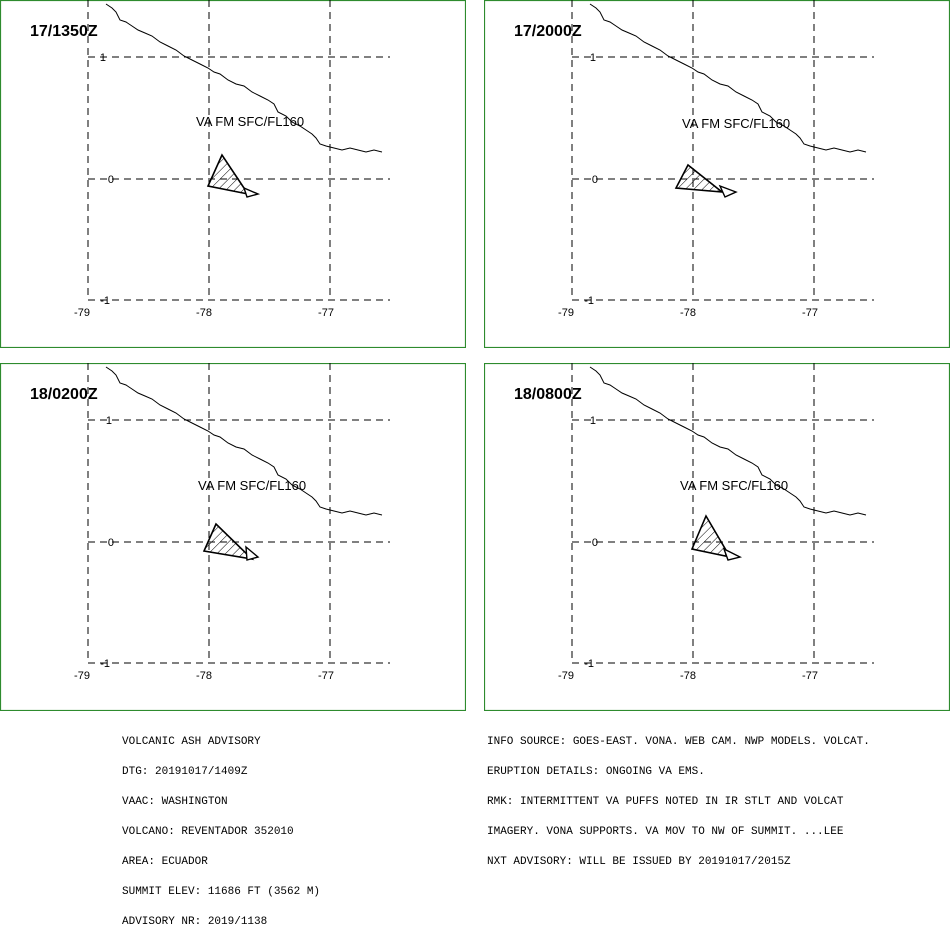 The image size is (950, 937). Describe the element at coordinates (175, 802) in the screenshot. I see `advisory-line: VAAC: WASHINGTON` at that location.